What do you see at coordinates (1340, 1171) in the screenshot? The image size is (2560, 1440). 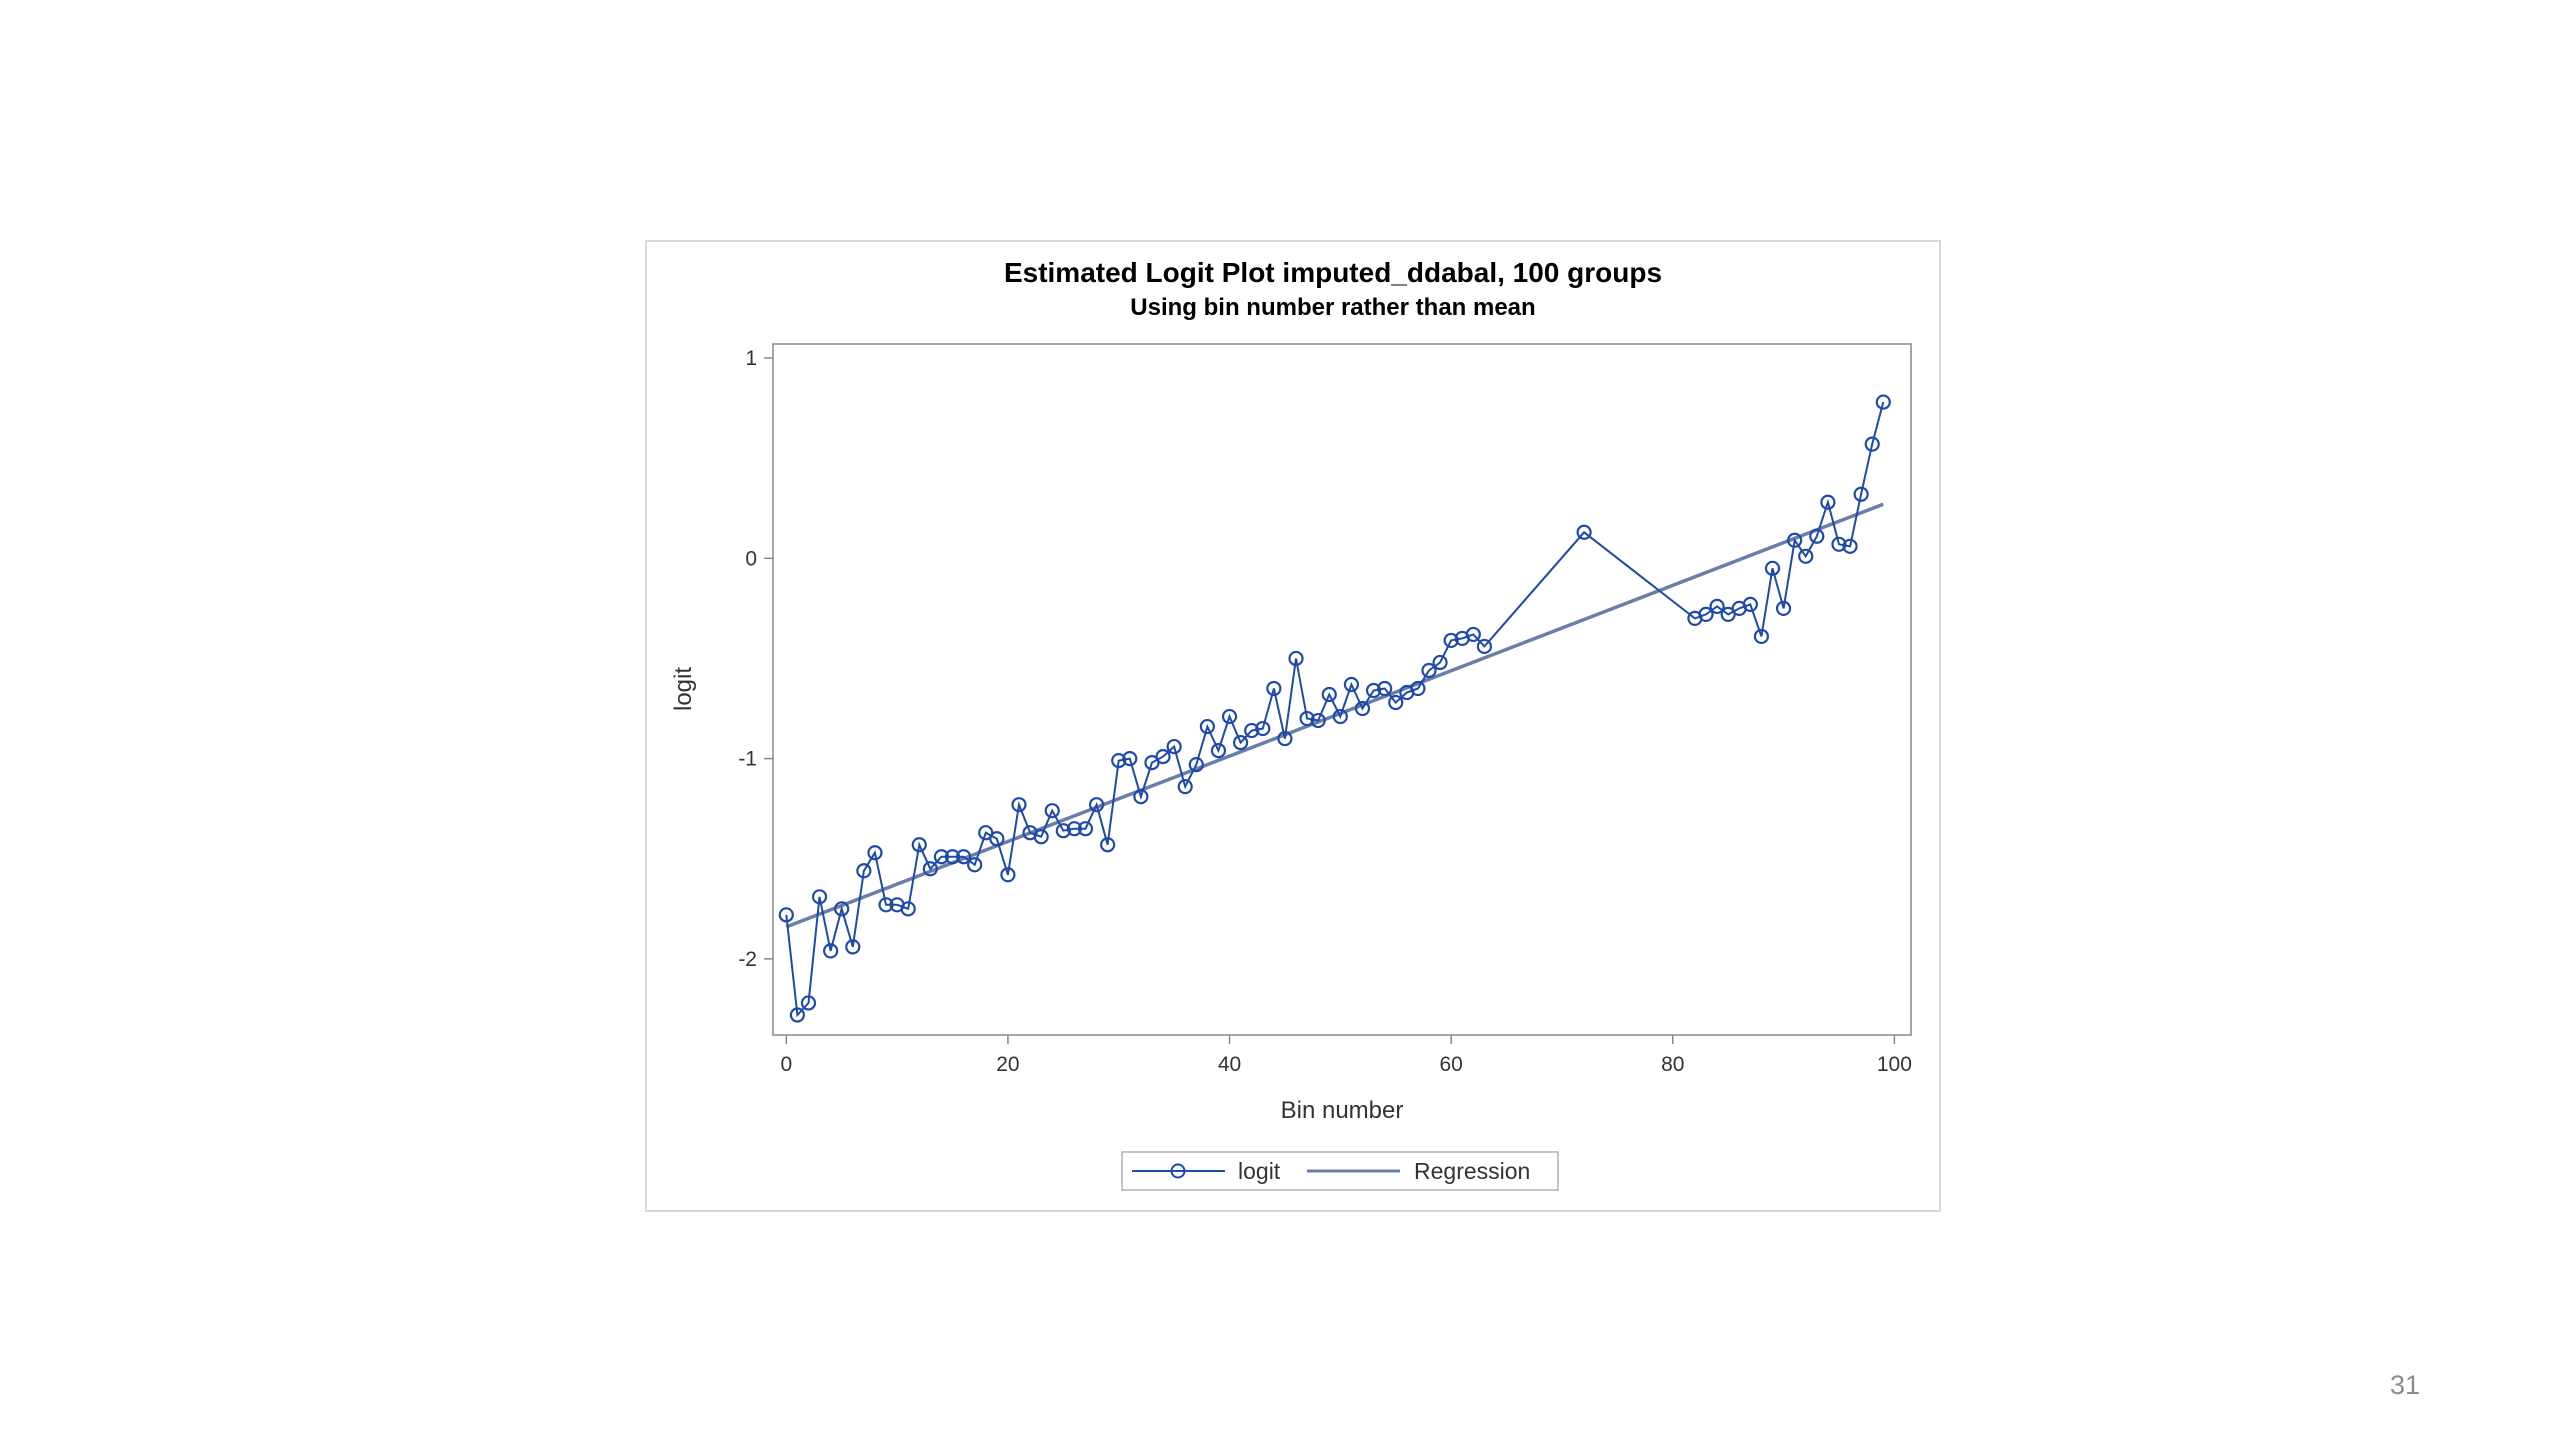 I see `legend: logit Regression` at bounding box center [1340, 1171].